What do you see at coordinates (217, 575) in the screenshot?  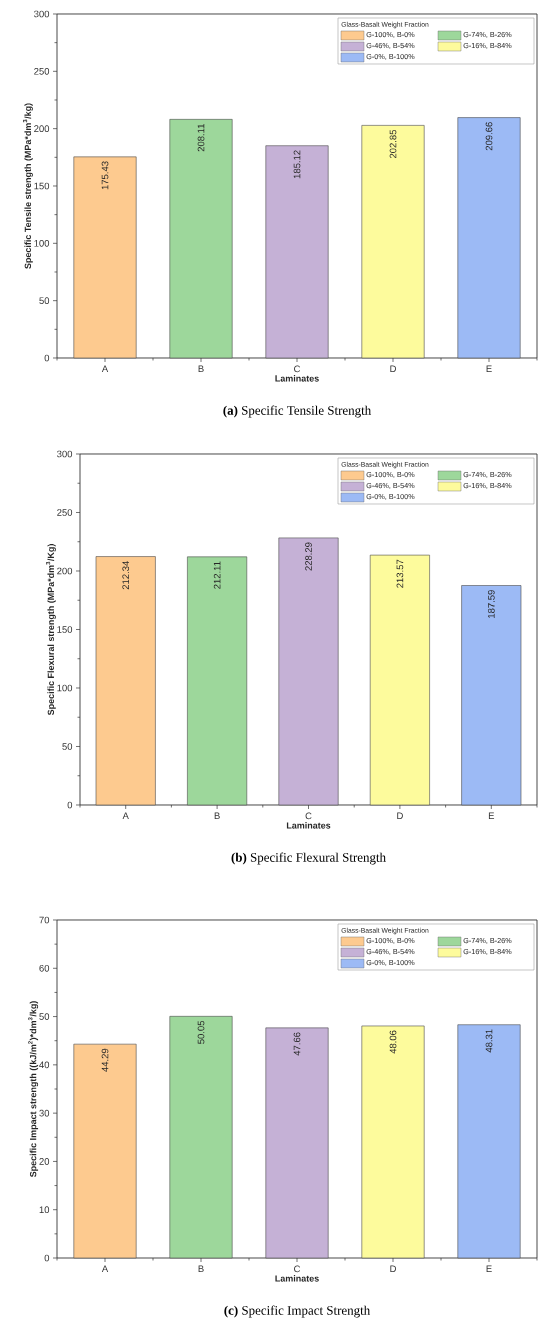 I see `data-label: 212.11` at bounding box center [217, 575].